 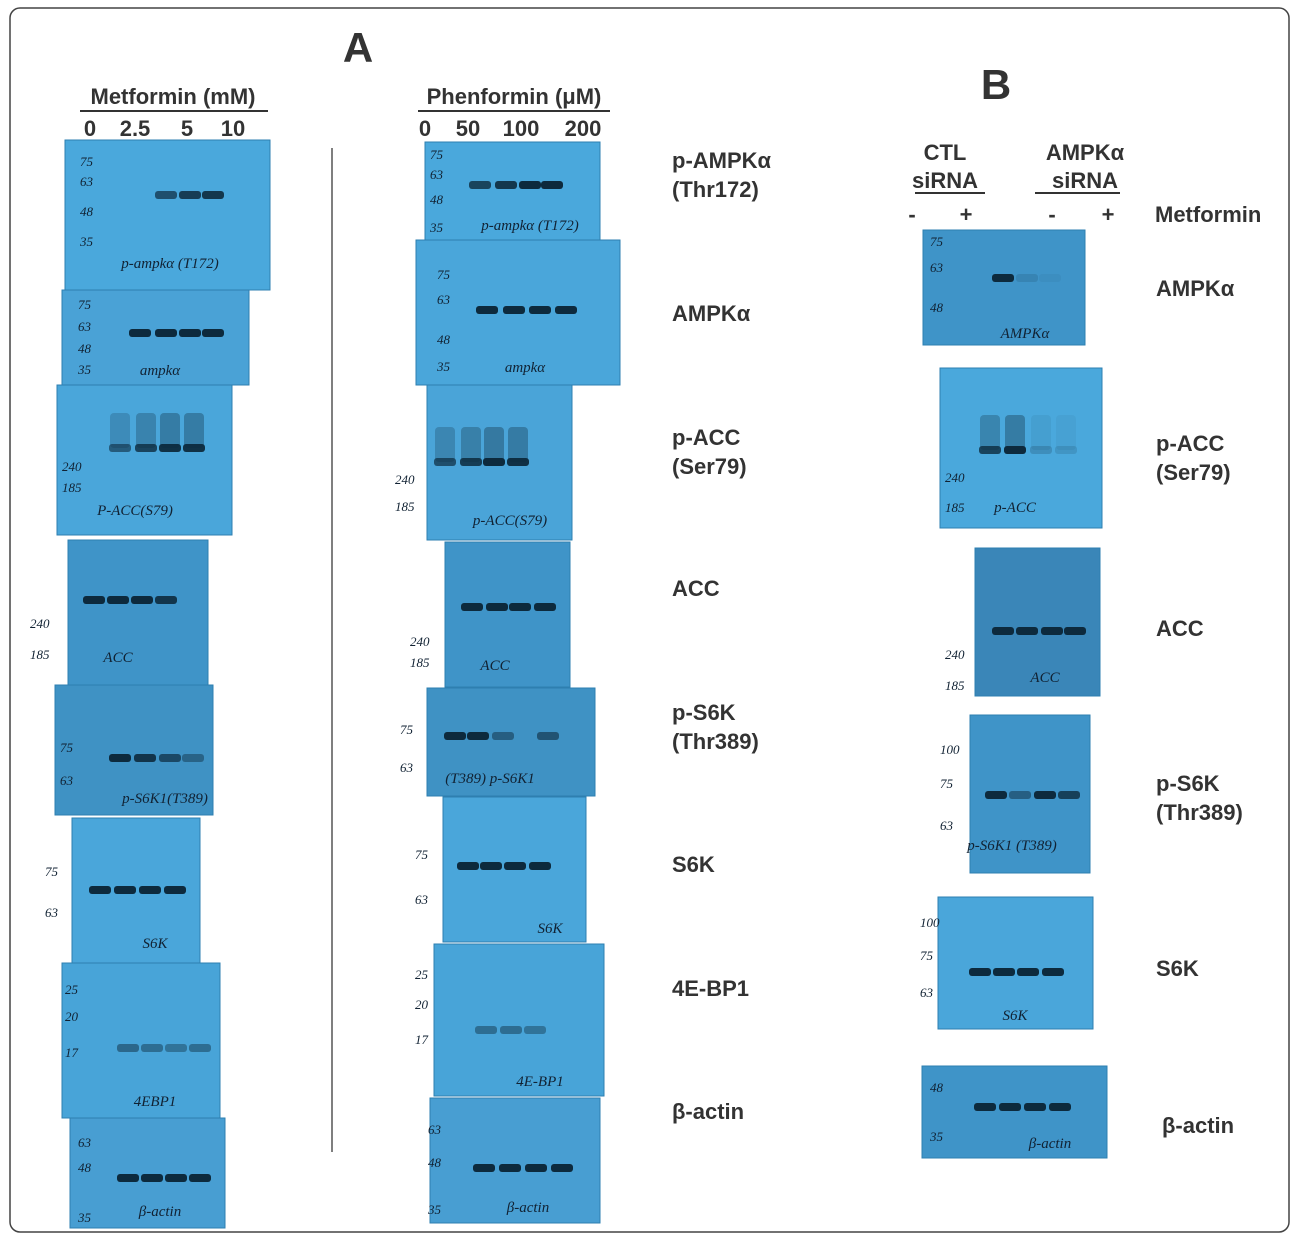 What do you see at coordinates (1044, 678) in the screenshot?
I see `blot-note: ACC` at bounding box center [1044, 678].